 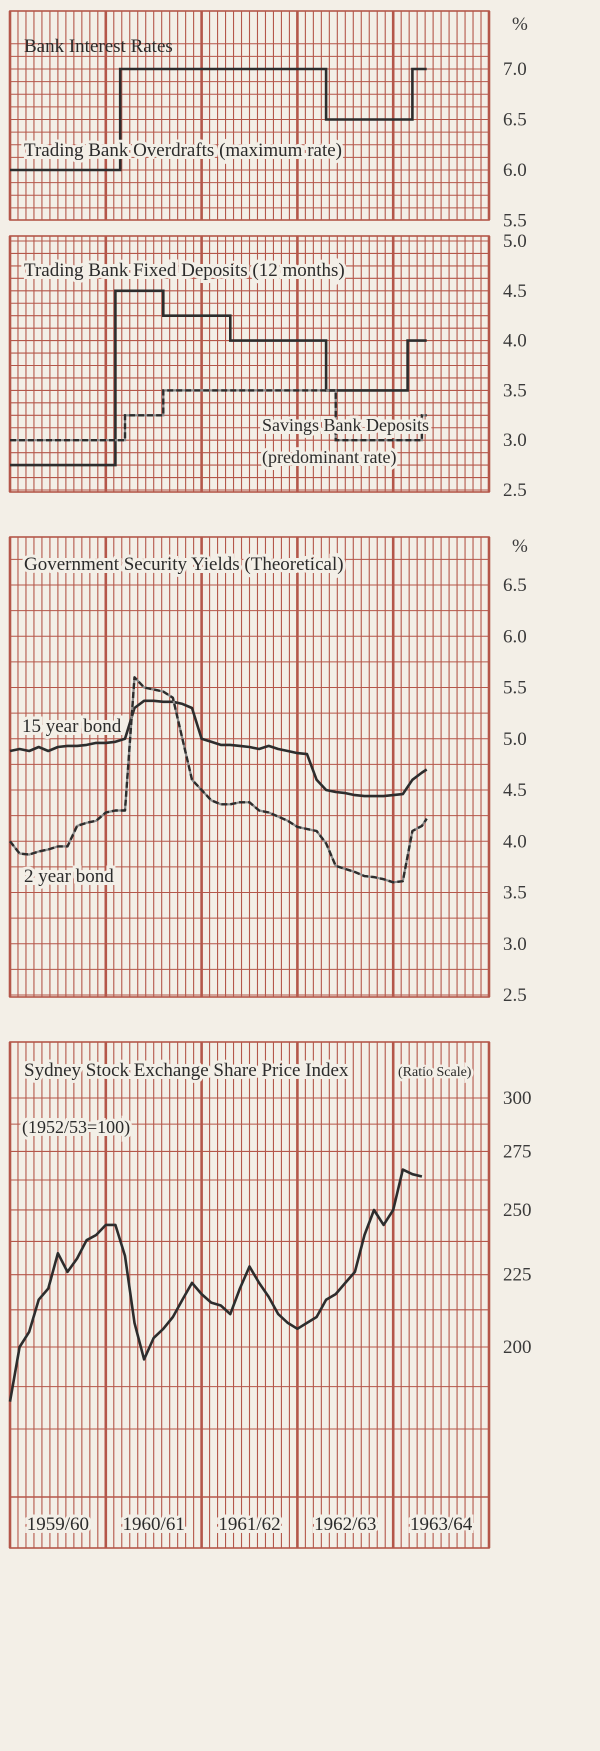 I want to click on series-label: 15 year bond, so click(x=72, y=726).